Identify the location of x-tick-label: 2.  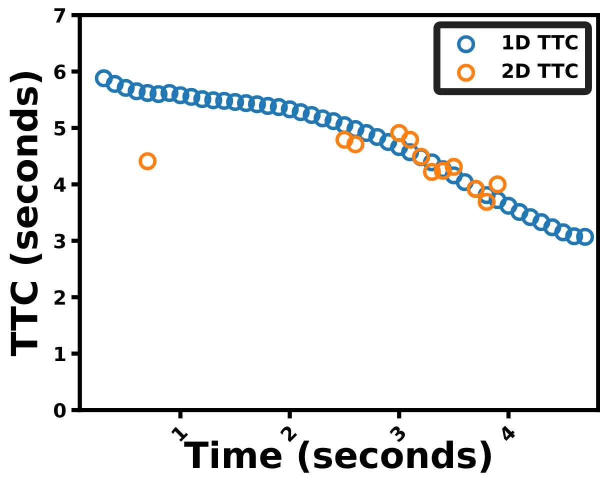
(289, 433).